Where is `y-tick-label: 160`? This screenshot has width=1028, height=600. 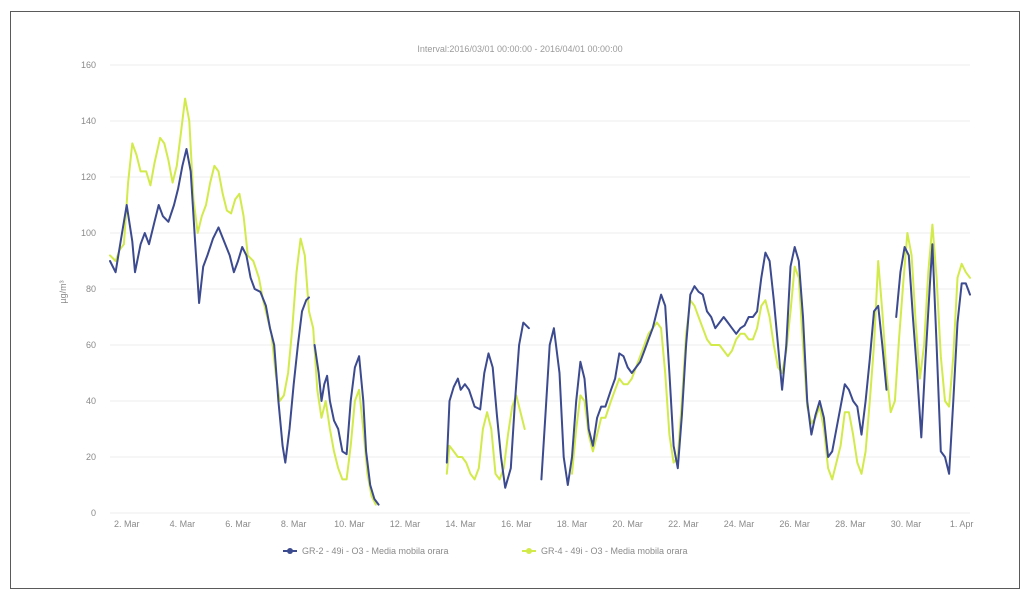 y-tick-label: 160 is located at coordinates (88, 65).